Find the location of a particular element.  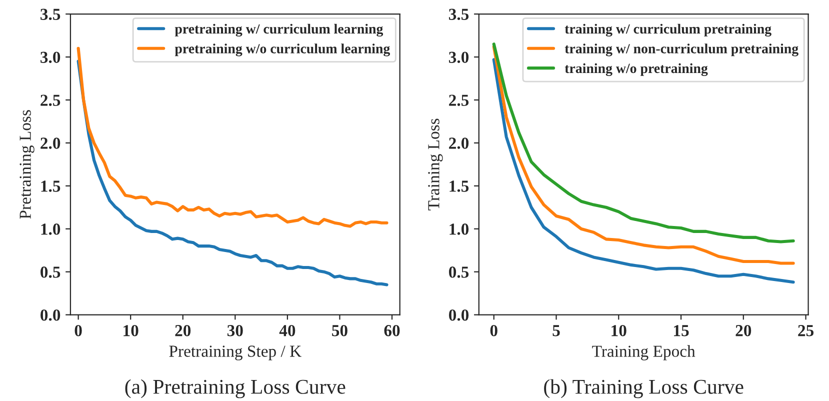

legend-label: pretraining w/o curriculum learning is located at coordinates (282, 50).